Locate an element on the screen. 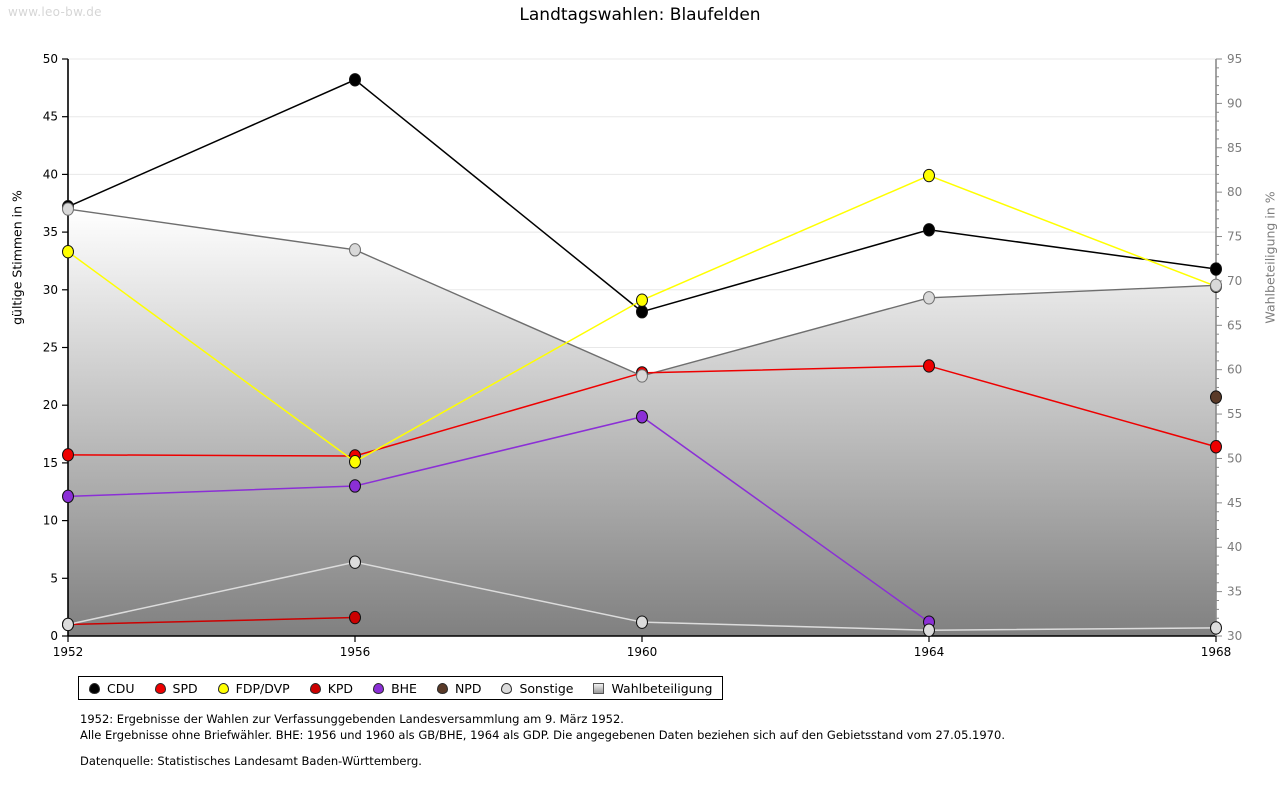 This screenshot has width=1280, height=791. svg-text: 10 is located at coordinates (50, 521).